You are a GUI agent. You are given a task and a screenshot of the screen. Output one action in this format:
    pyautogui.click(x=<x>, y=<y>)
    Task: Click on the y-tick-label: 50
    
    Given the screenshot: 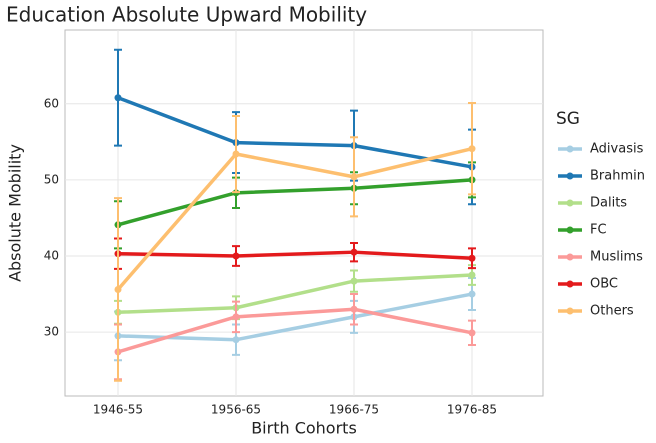 What is the action you would take?
    pyautogui.click(x=51, y=179)
    